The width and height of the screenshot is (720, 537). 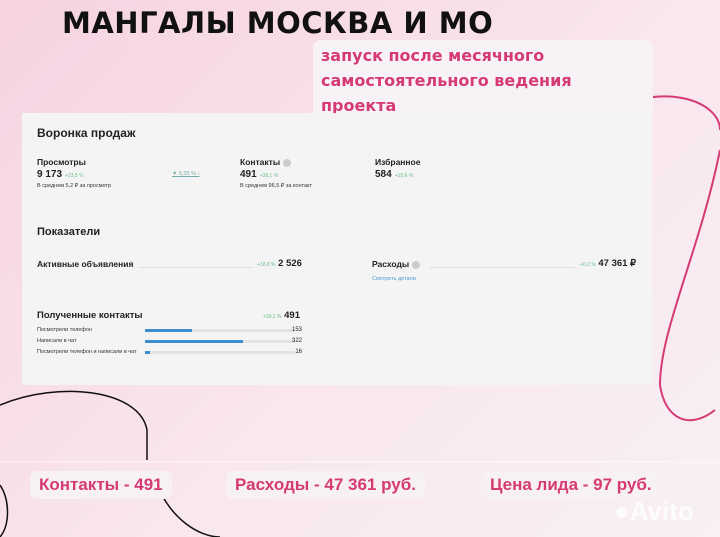 I want to click on contacts-label-text: Контакты, so click(x=260, y=162).